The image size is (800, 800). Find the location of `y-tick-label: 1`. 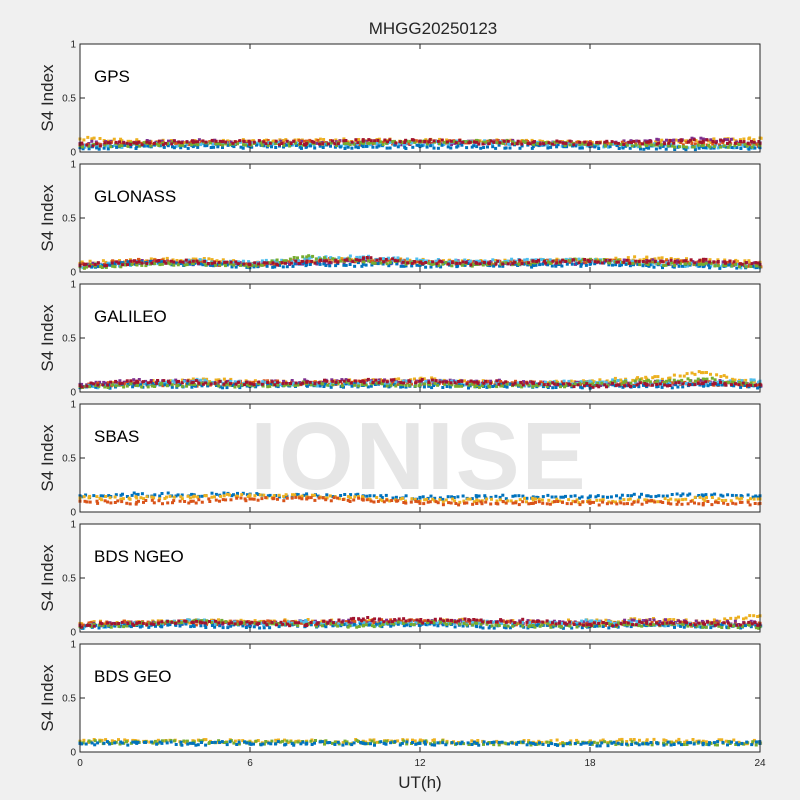

y-tick-label: 1 is located at coordinates (73, 45).